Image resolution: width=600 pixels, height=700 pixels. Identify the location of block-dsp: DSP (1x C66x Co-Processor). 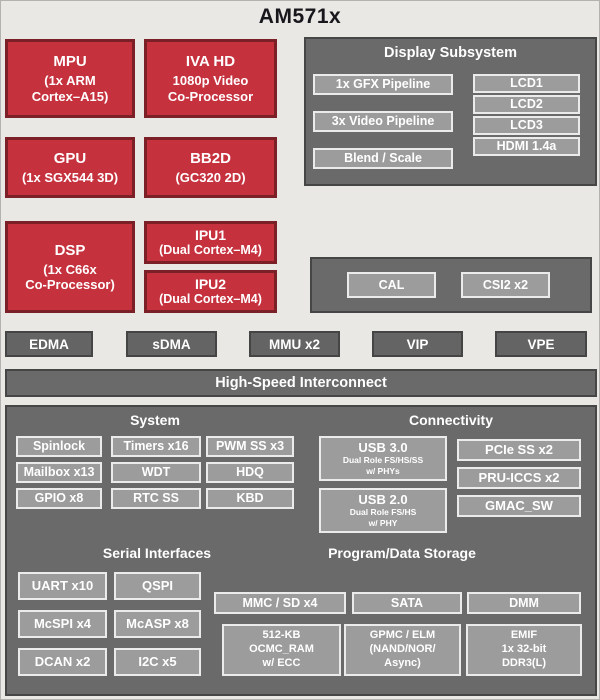
(70, 267).